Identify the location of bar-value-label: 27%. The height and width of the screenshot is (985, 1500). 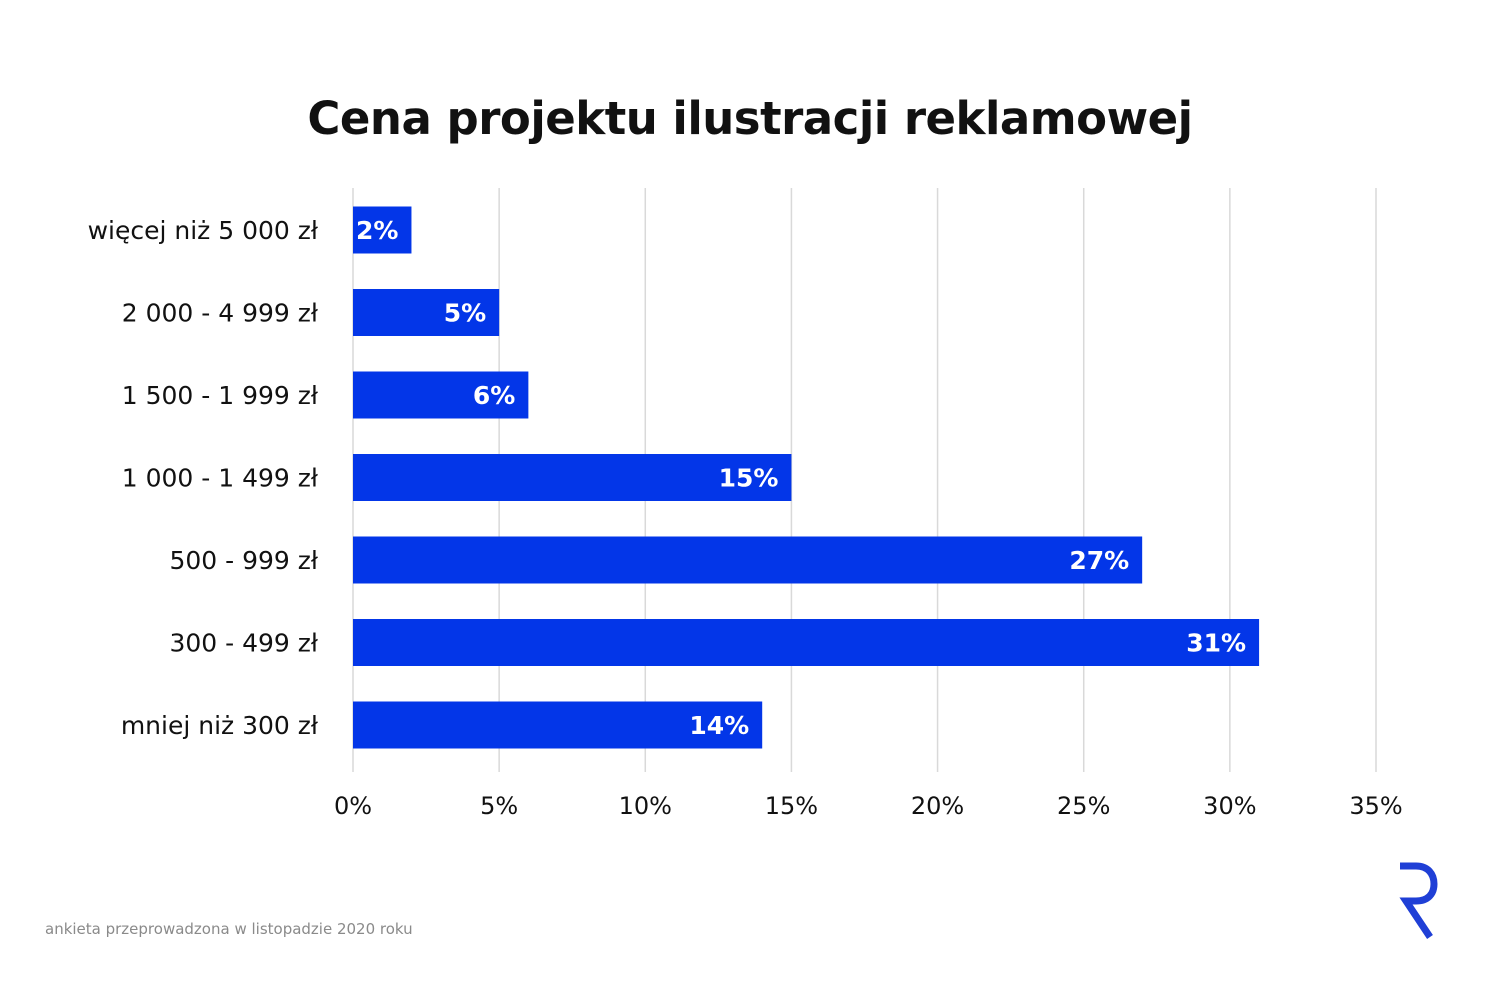
(1099, 560).